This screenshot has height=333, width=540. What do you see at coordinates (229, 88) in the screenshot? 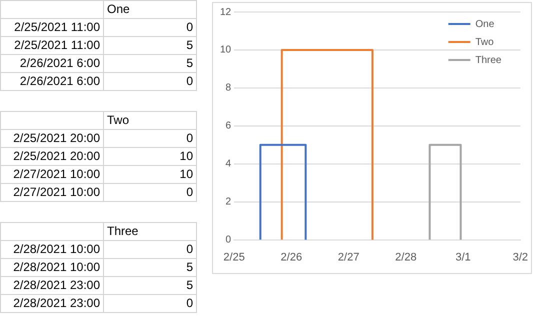
I see `y-tick-label: 8` at bounding box center [229, 88].